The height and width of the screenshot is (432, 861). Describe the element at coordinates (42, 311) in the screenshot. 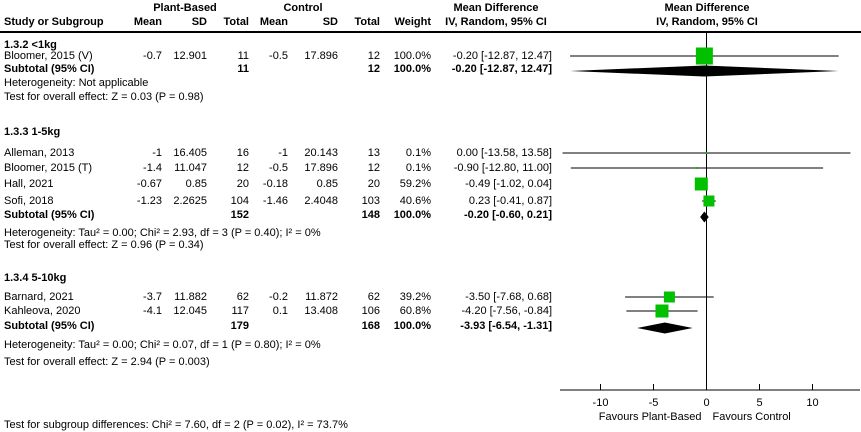

I see `study-name: Kahleova, 2020` at that location.